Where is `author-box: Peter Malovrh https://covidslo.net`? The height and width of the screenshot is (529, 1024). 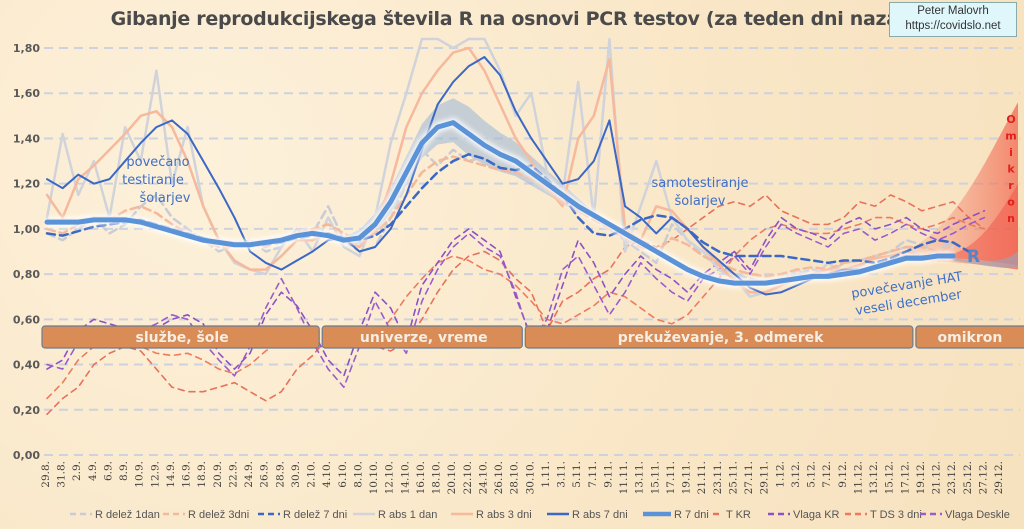 author-box: Peter Malovrh https://covidslo.net is located at coordinates (953, 19).